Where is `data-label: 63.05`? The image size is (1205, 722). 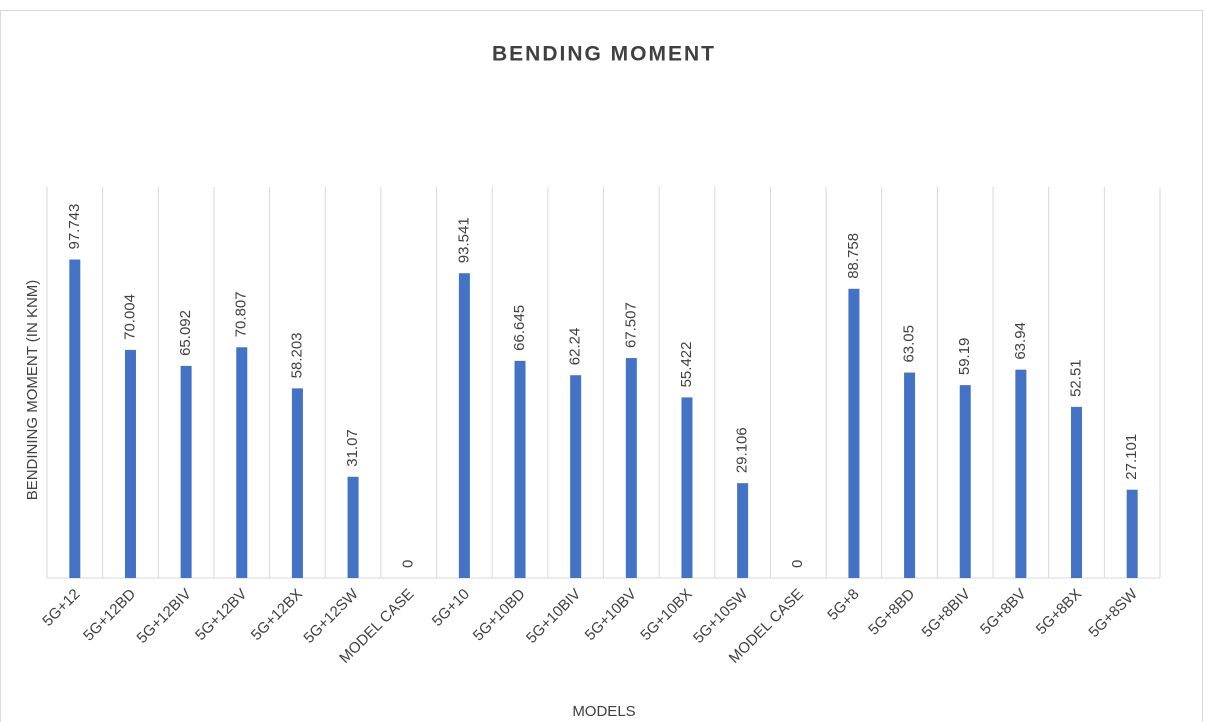
data-label: 63.05 is located at coordinates (909, 344).